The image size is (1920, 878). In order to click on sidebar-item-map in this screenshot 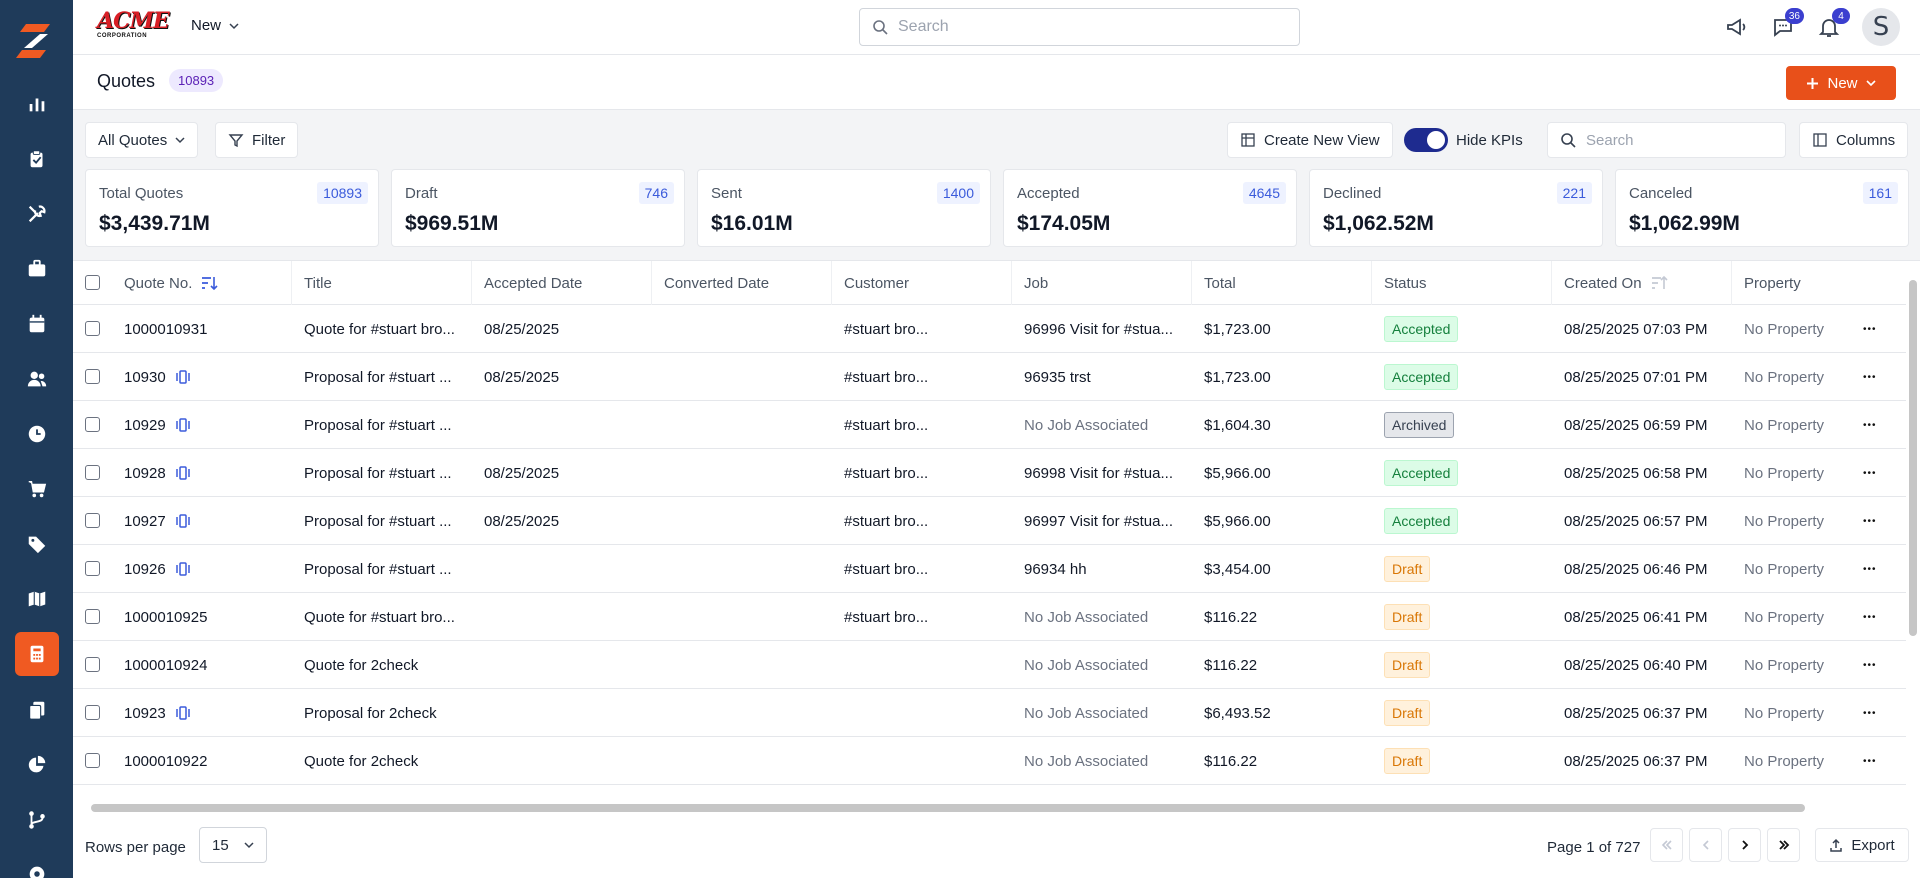, I will do `click(36, 599)`.